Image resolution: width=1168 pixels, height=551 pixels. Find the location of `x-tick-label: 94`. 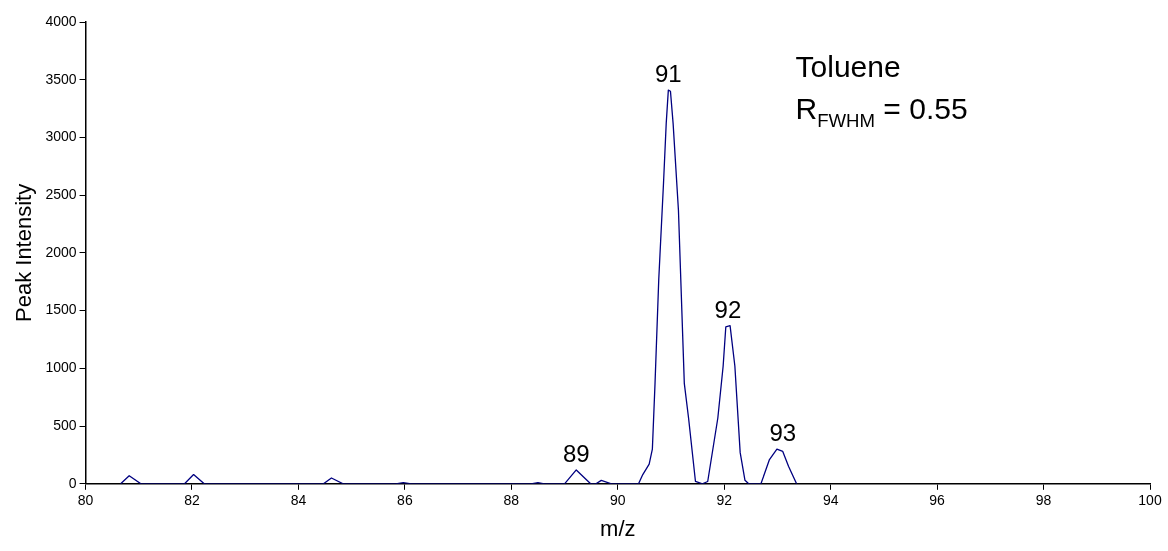

x-tick-label: 94 is located at coordinates (830, 500).